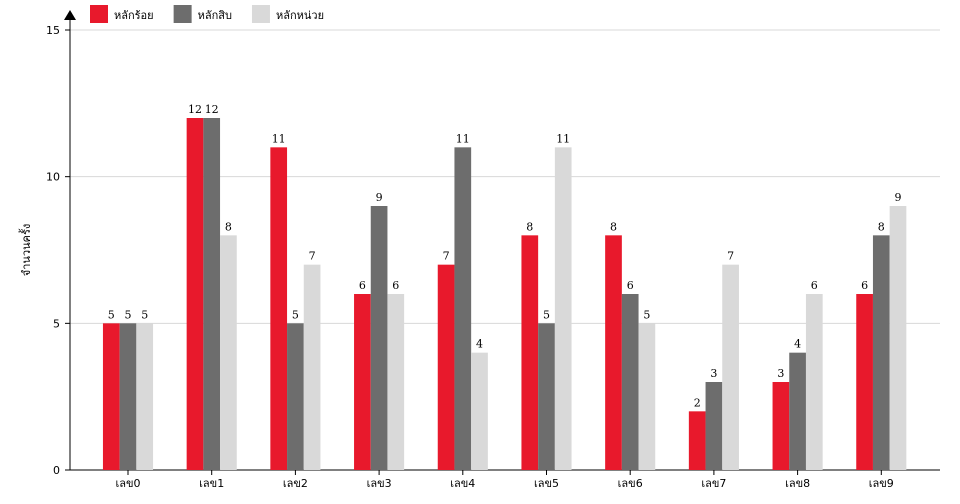  I want to click on y-tick-label: 5, so click(56, 323).